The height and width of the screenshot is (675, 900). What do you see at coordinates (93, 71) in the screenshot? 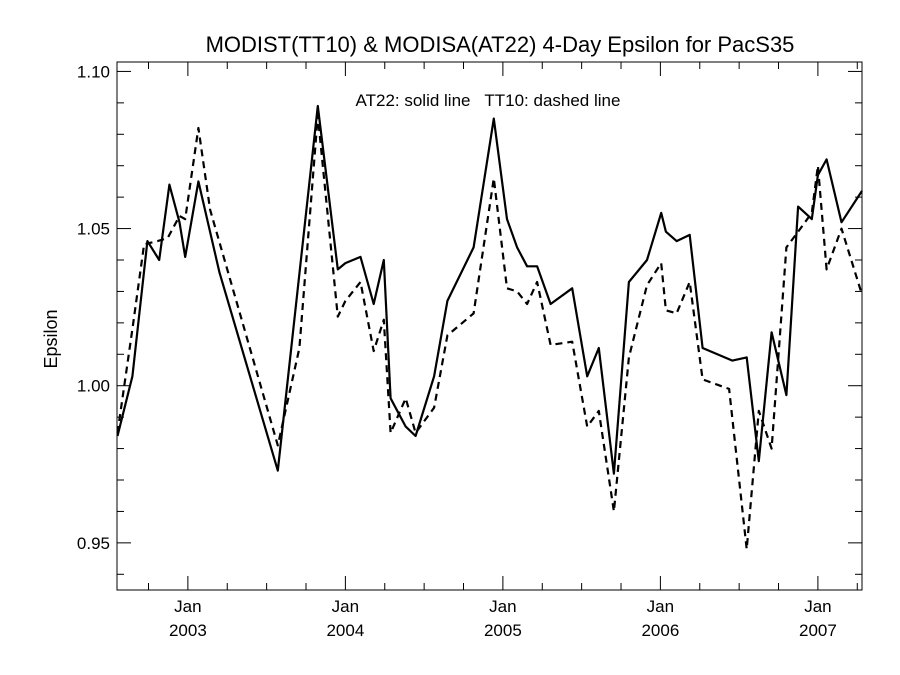
I see `y-tick-label: 1.10` at bounding box center [93, 71].